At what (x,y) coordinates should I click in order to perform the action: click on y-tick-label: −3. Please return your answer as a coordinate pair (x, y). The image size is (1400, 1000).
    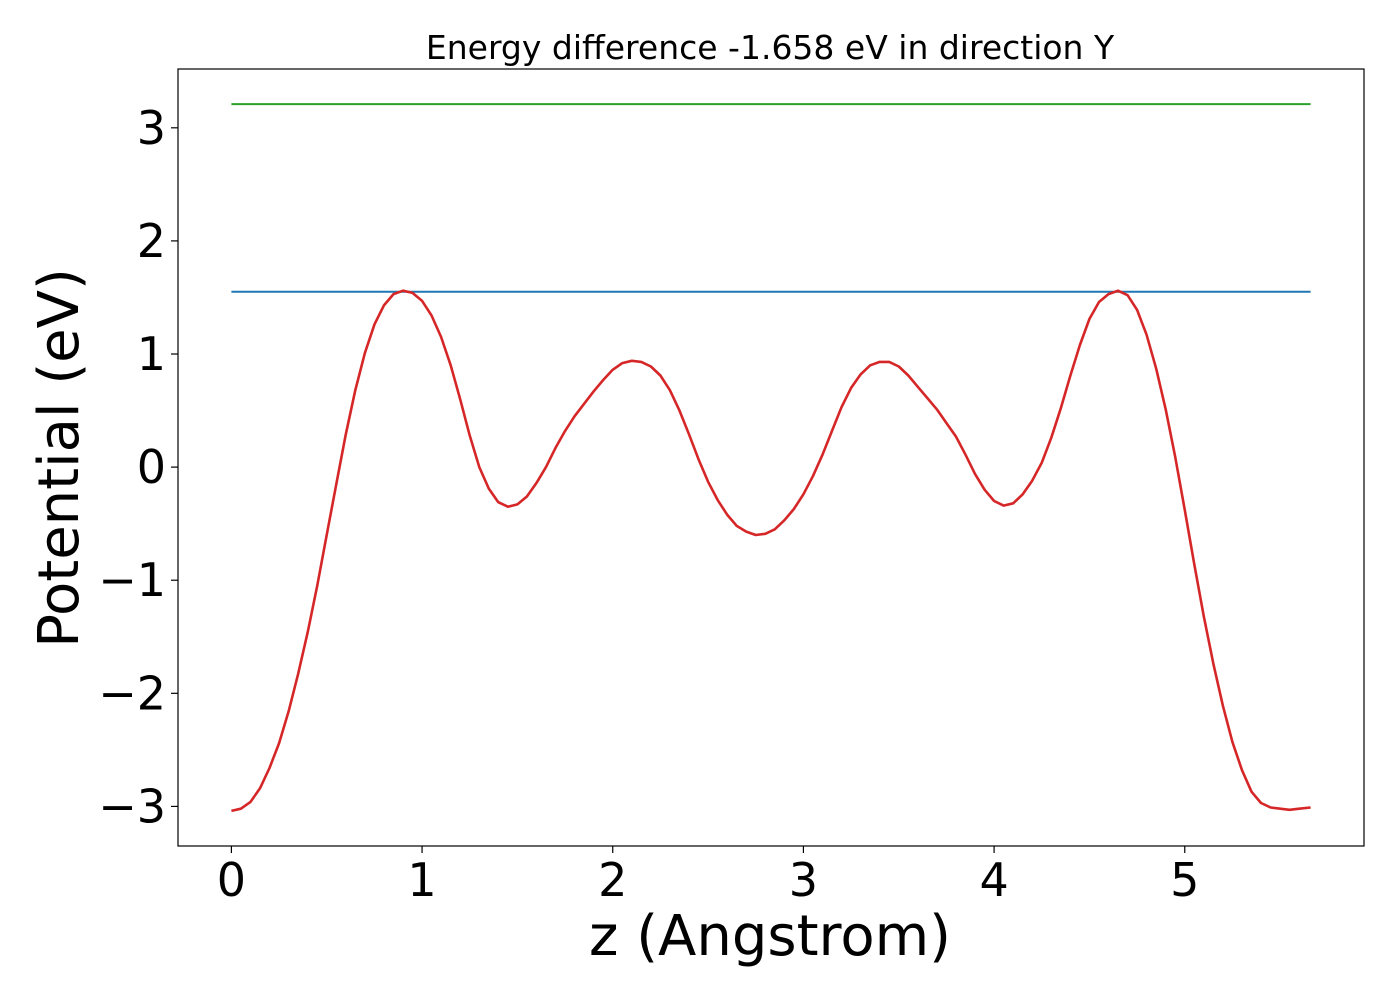
    Looking at the image, I should click on (132, 806).